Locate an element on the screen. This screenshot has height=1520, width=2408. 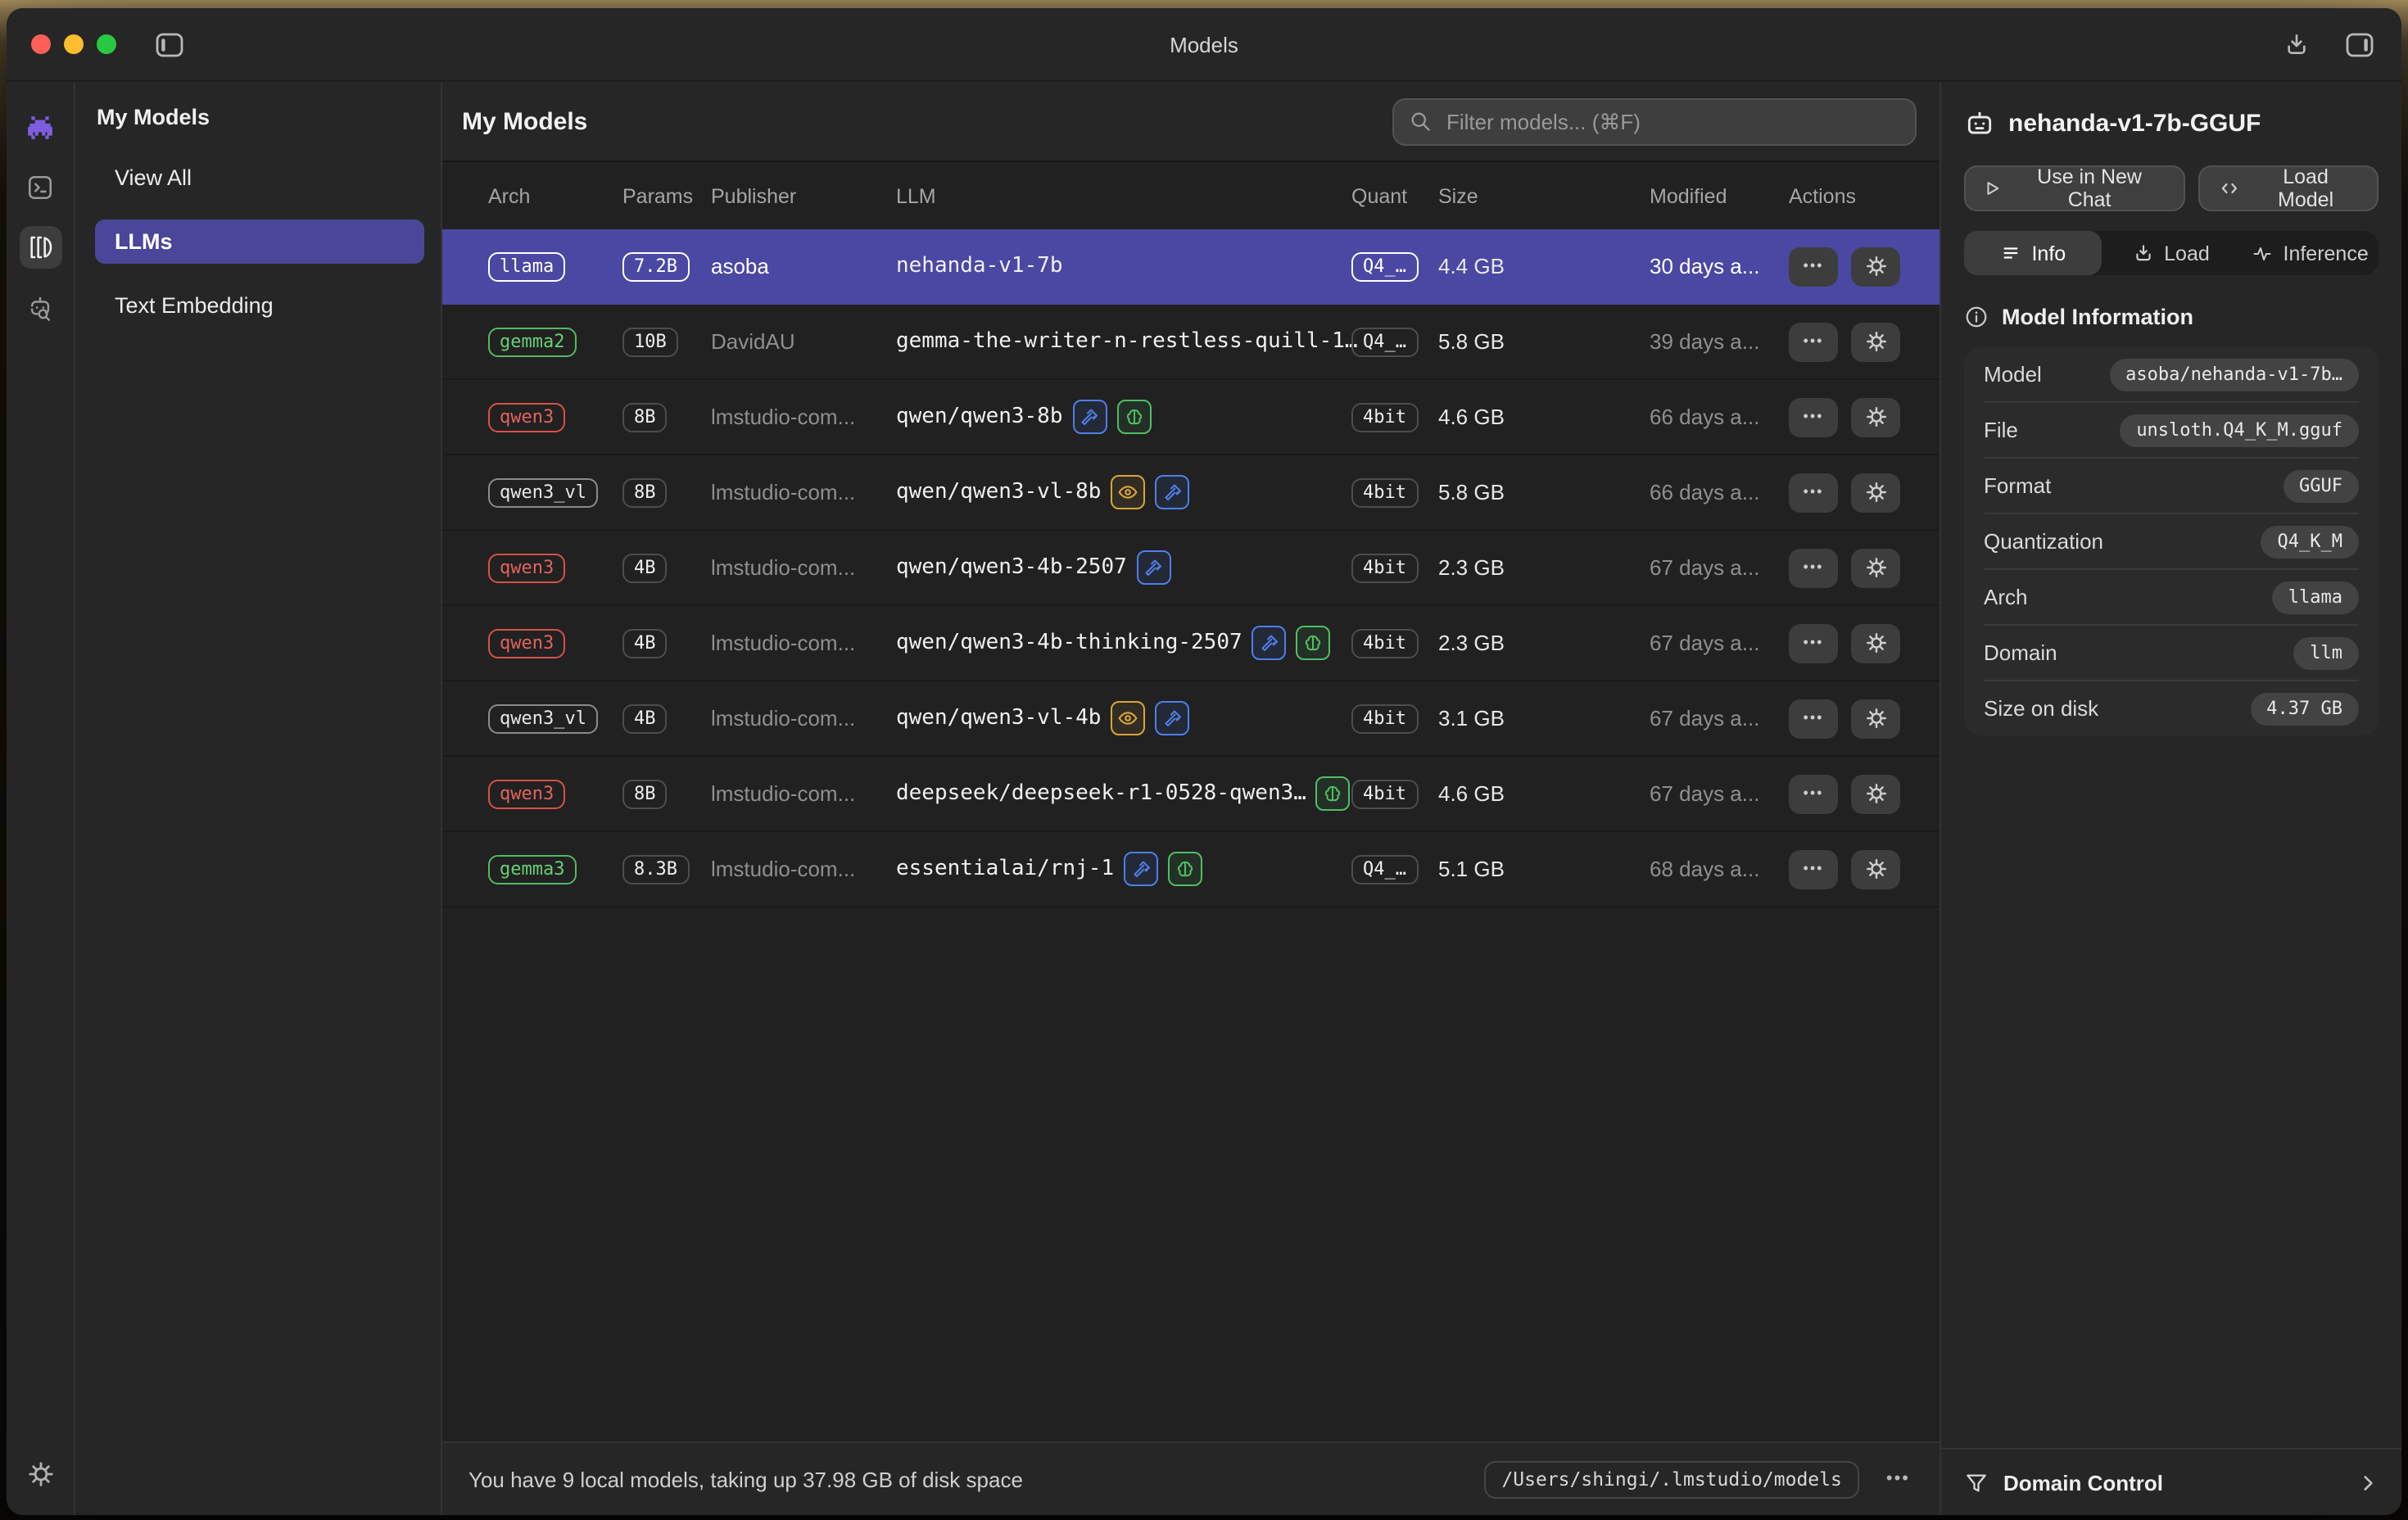
params-badge: 4B is located at coordinates (645, 569).